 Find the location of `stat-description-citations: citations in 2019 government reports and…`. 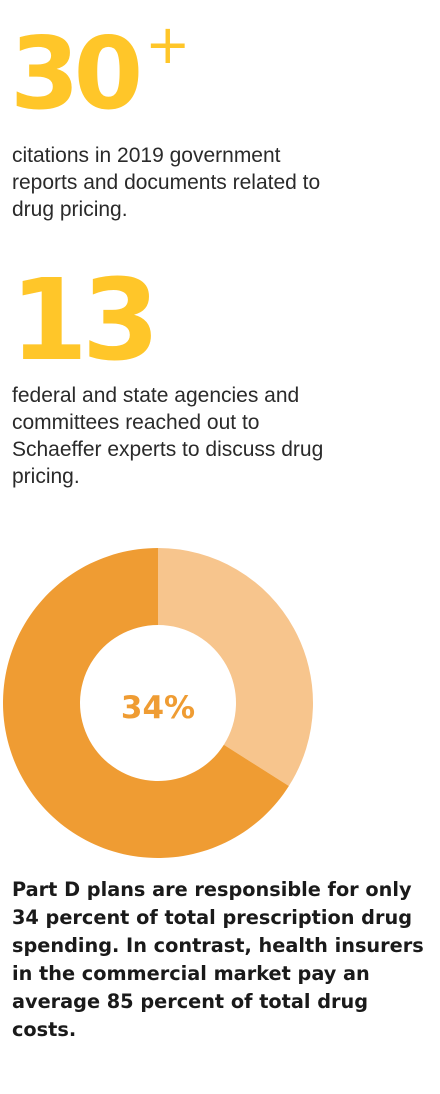

stat-description-citations: citations in 2019 government reports and… is located at coordinates (166, 182).